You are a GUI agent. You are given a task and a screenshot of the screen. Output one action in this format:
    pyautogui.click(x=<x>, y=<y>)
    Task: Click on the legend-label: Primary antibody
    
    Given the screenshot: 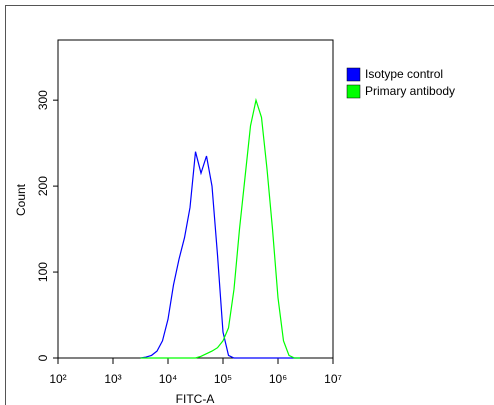 What is the action you would take?
    pyautogui.click(x=410, y=91)
    